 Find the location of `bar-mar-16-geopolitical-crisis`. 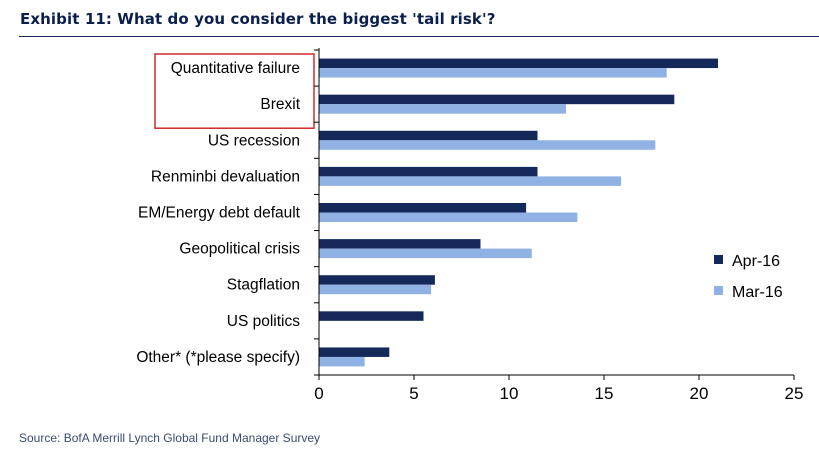

bar-mar-16-geopolitical-crisis is located at coordinates (425, 253).